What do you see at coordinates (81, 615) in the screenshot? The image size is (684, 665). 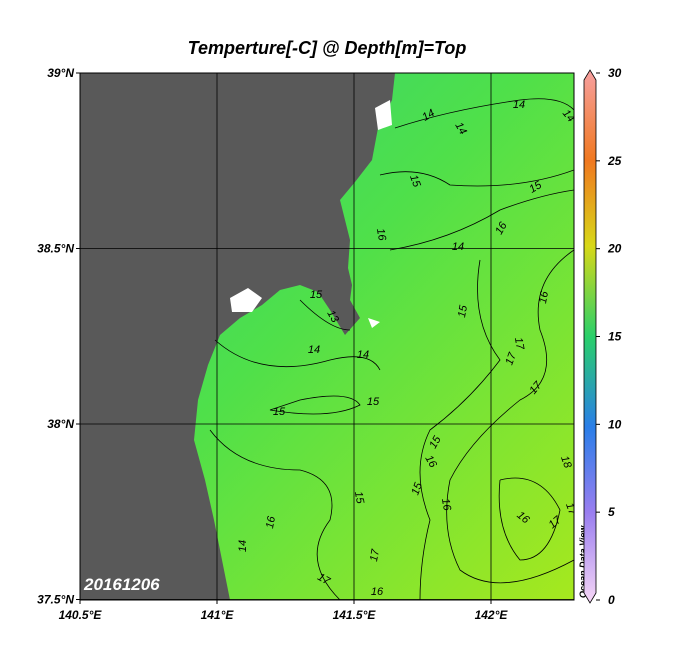 I see `lon-tick-label: 140.5°E` at bounding box center [81, 615].